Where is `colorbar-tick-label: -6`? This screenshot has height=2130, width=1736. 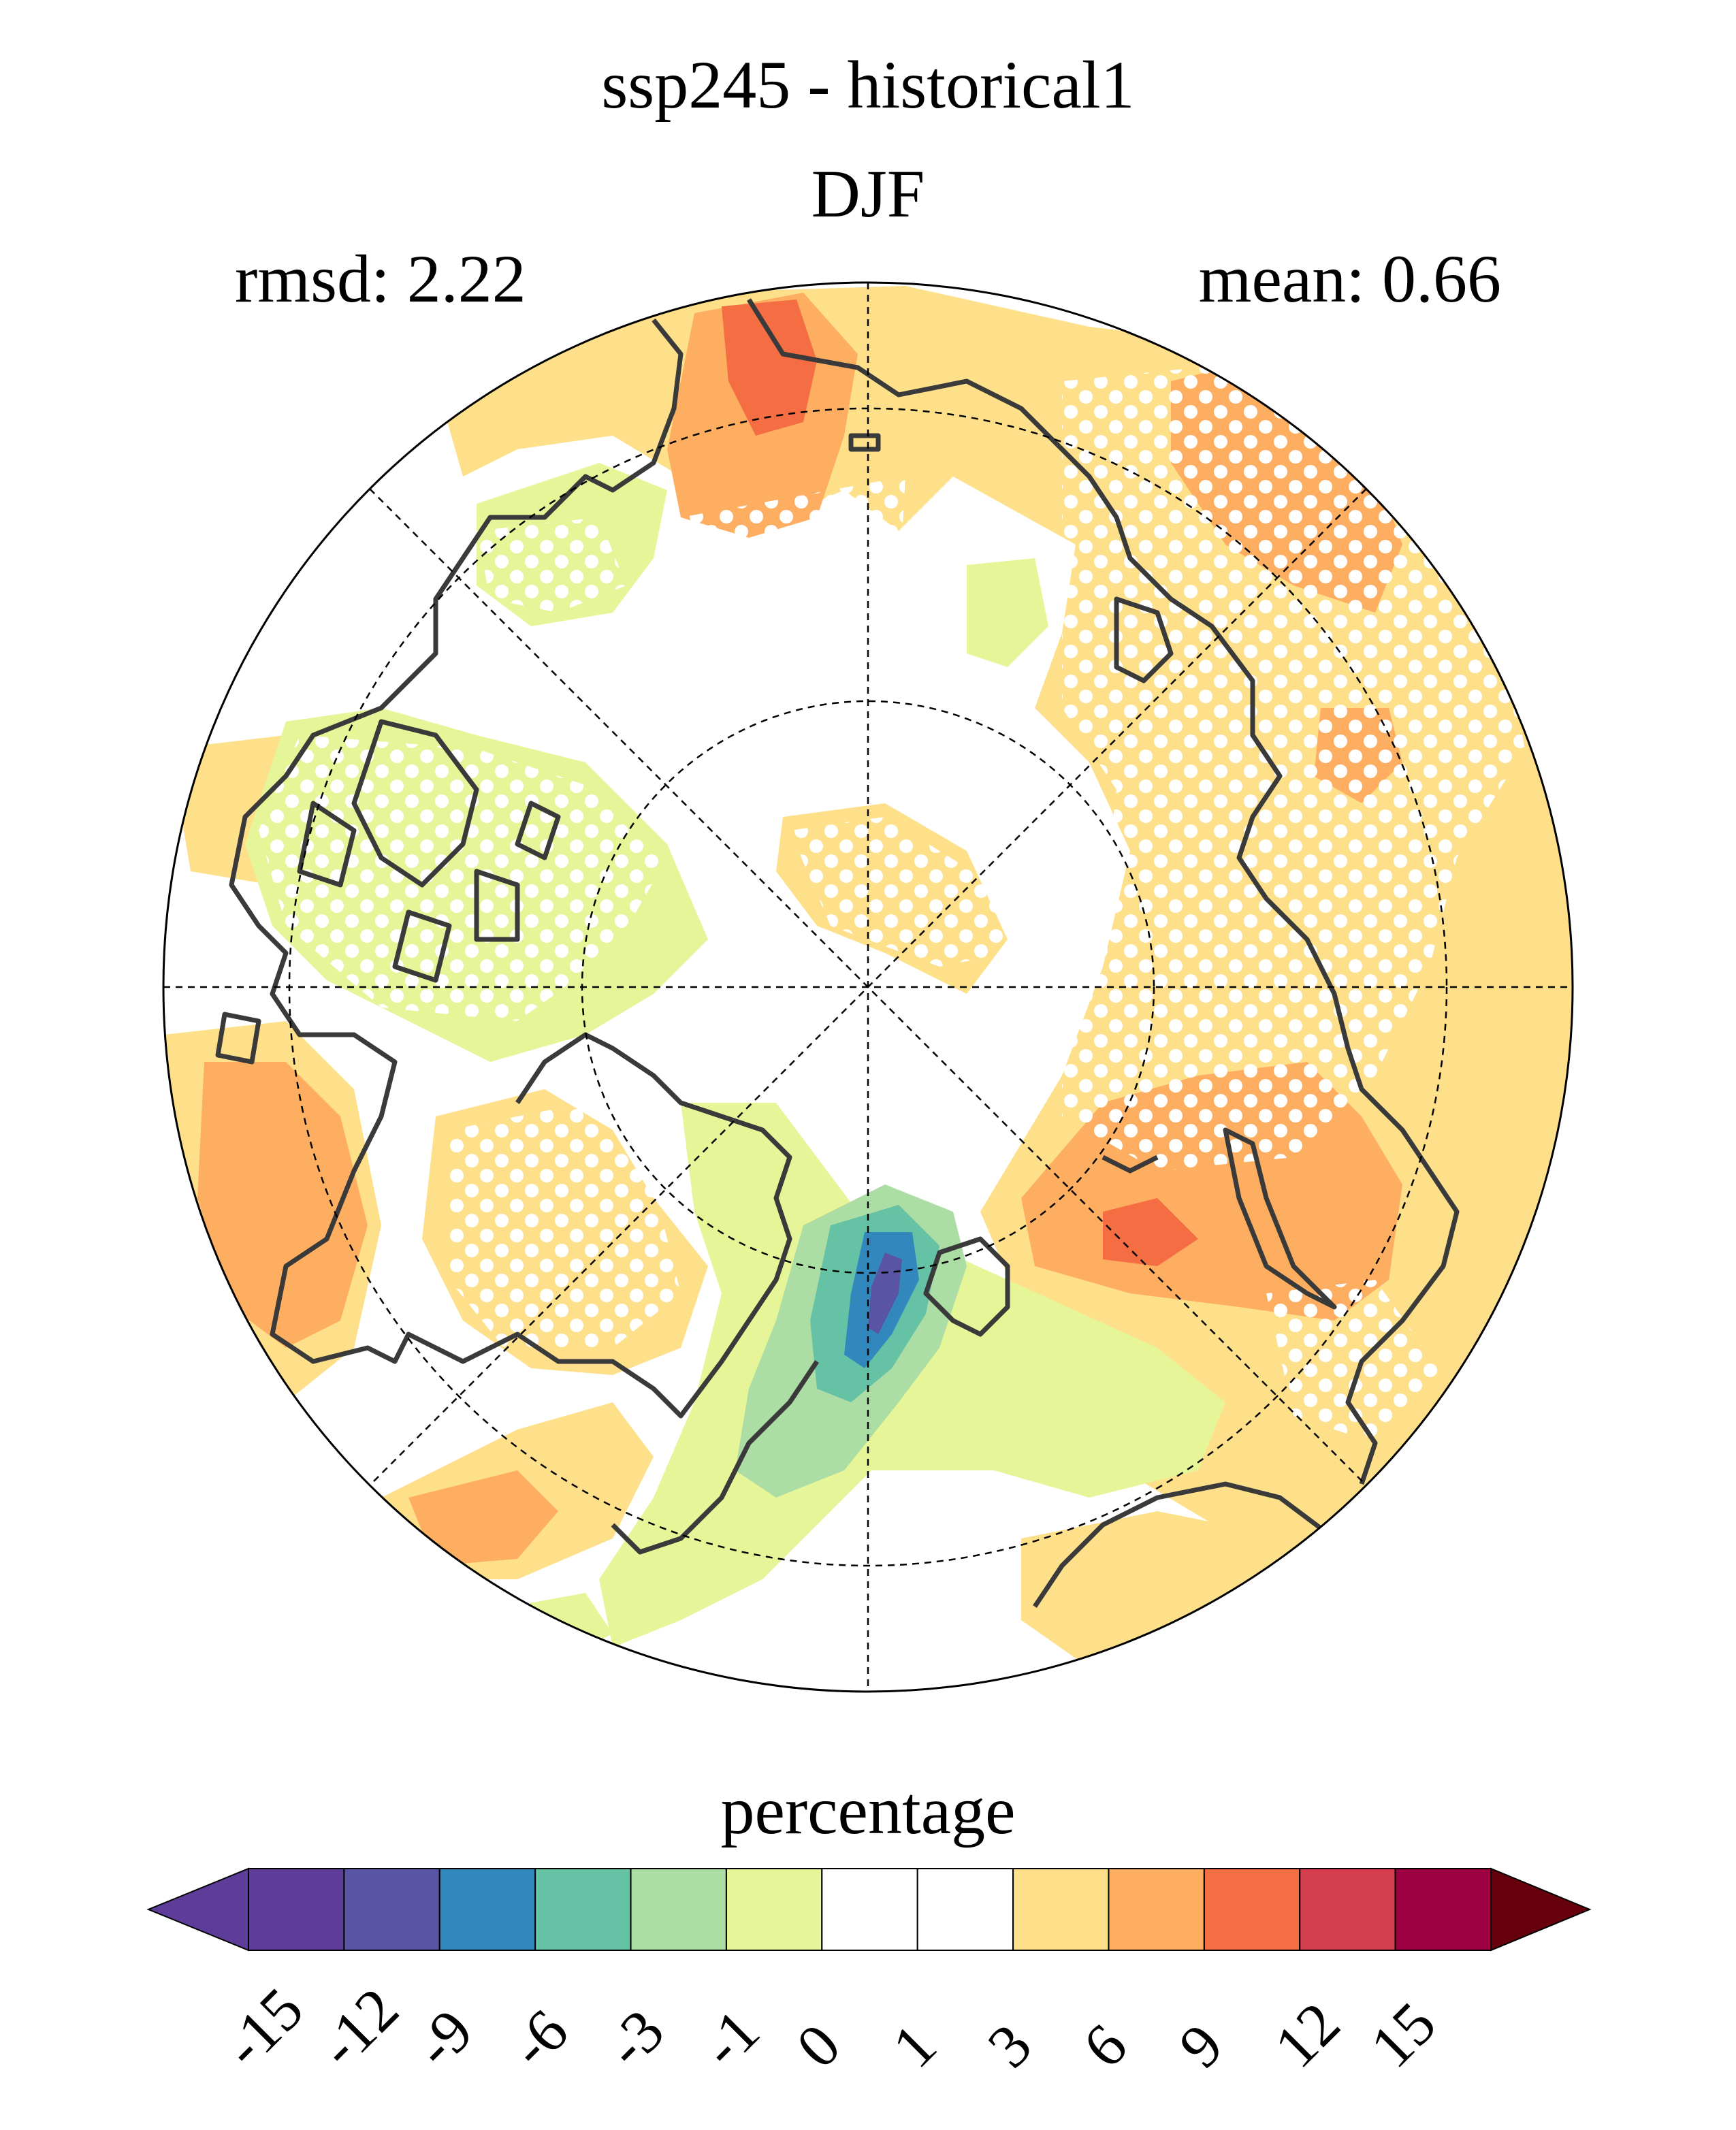
colorbar-tick-label: -6 is located at coordinates (539, 2039).